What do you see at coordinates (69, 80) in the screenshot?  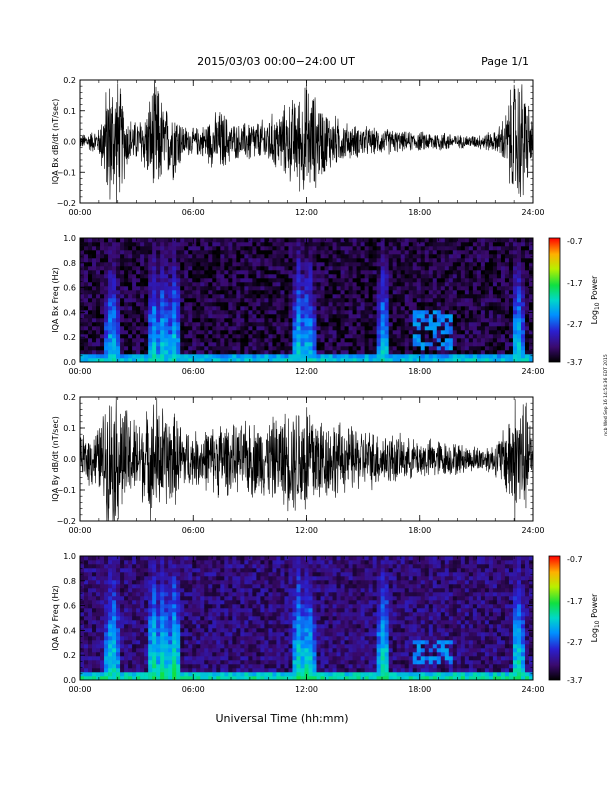 I see `y-tick-label: 0.2` at bounding box center [69, 80].